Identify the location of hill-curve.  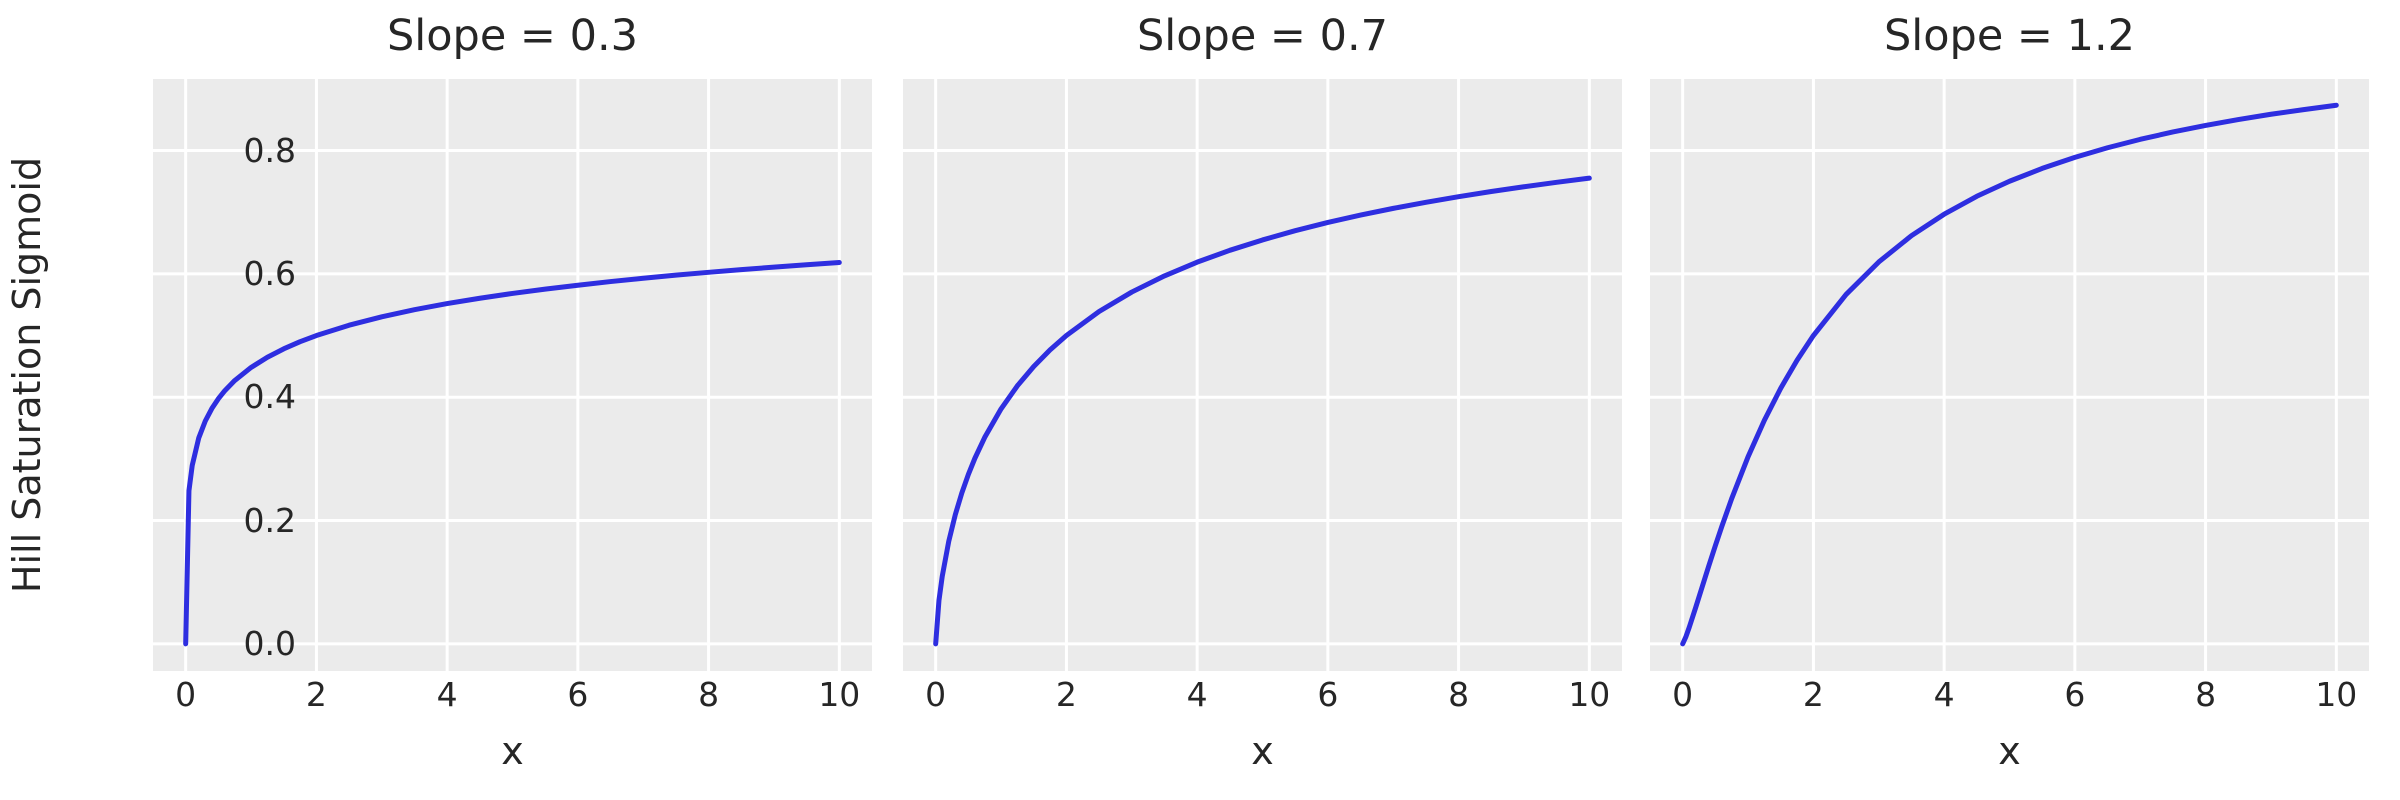
(512, 453).